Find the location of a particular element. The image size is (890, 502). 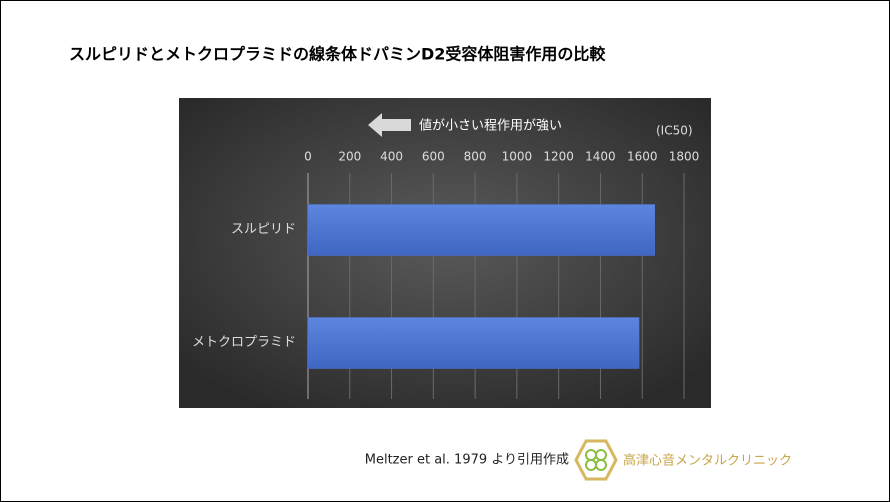

x-tick-label: 0 is located at coordinates (308, 157).